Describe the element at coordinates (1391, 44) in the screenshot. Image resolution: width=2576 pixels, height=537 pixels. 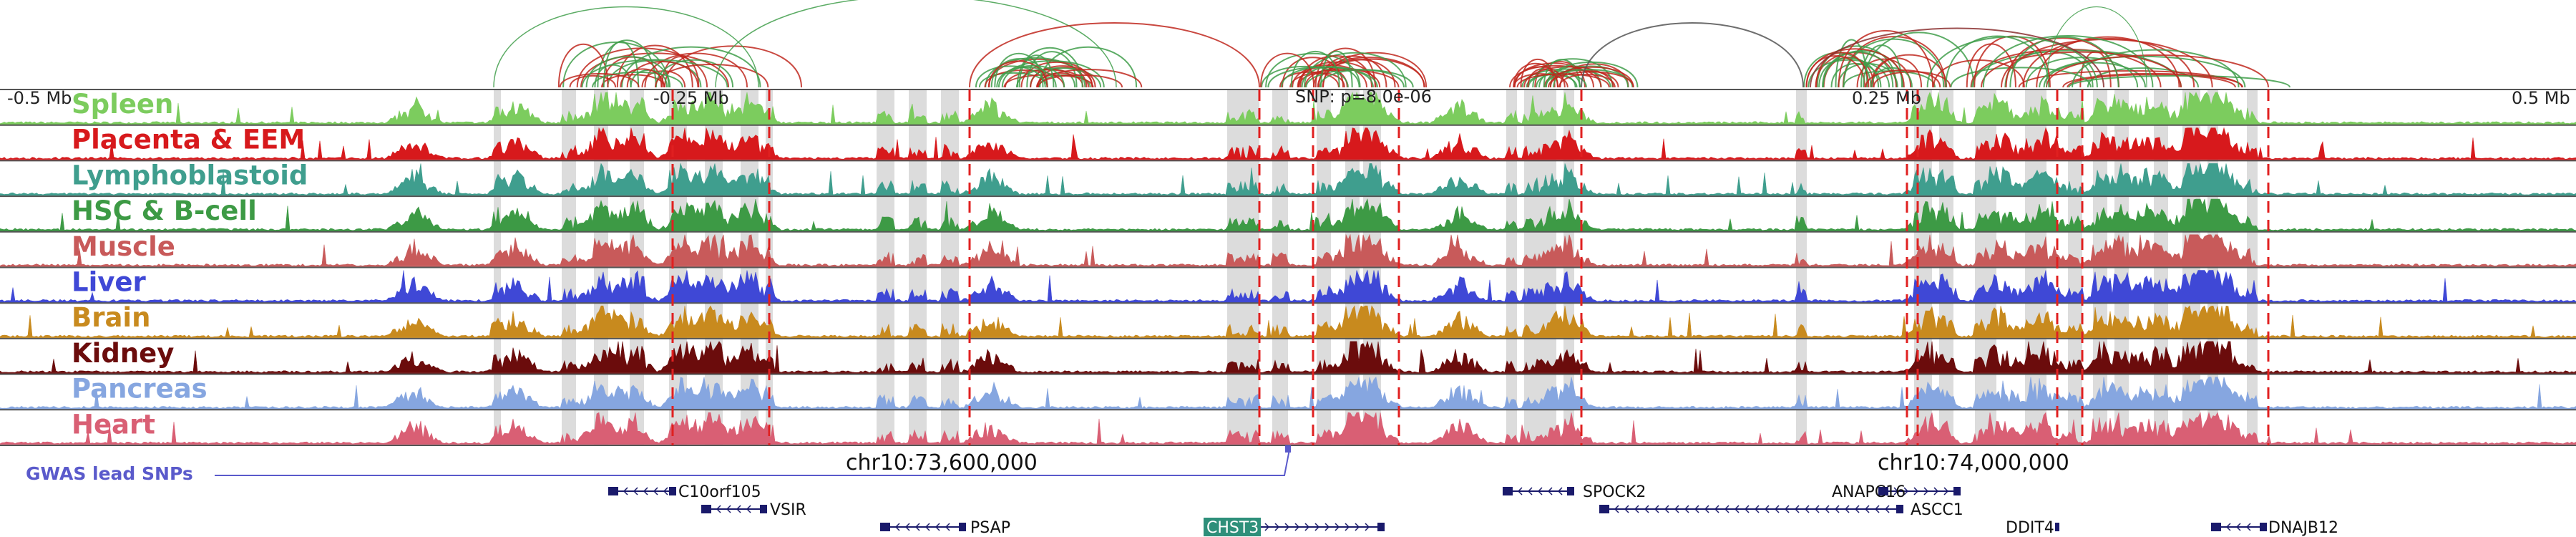
I see `arcs-layer` at that location.